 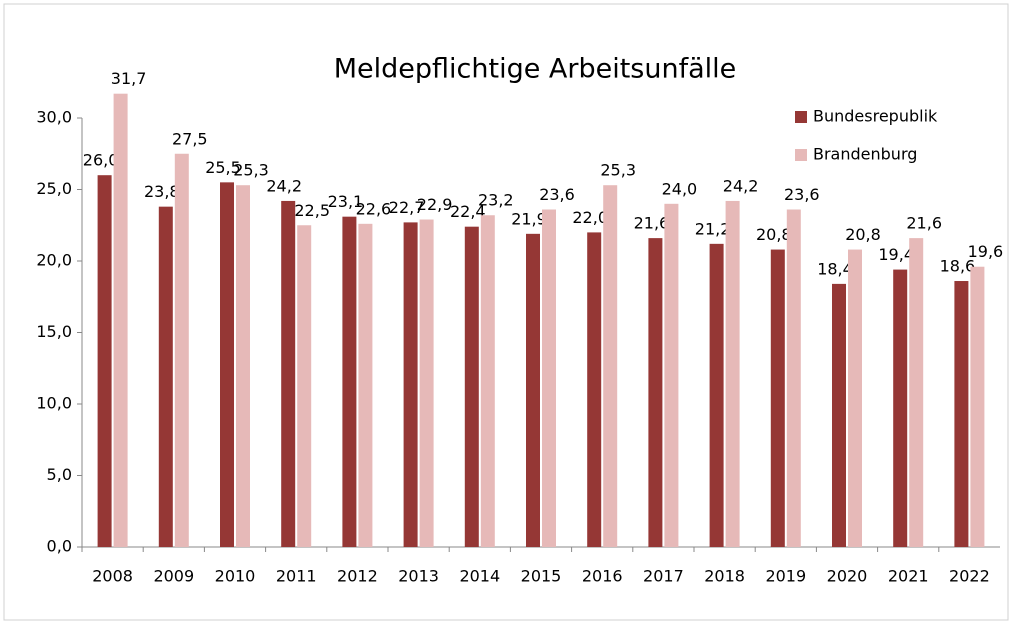 What do you see at coordinates (173, 576) in the screenshot?
I see `x-tick-label: 2009` at bounding box center [173, 576].